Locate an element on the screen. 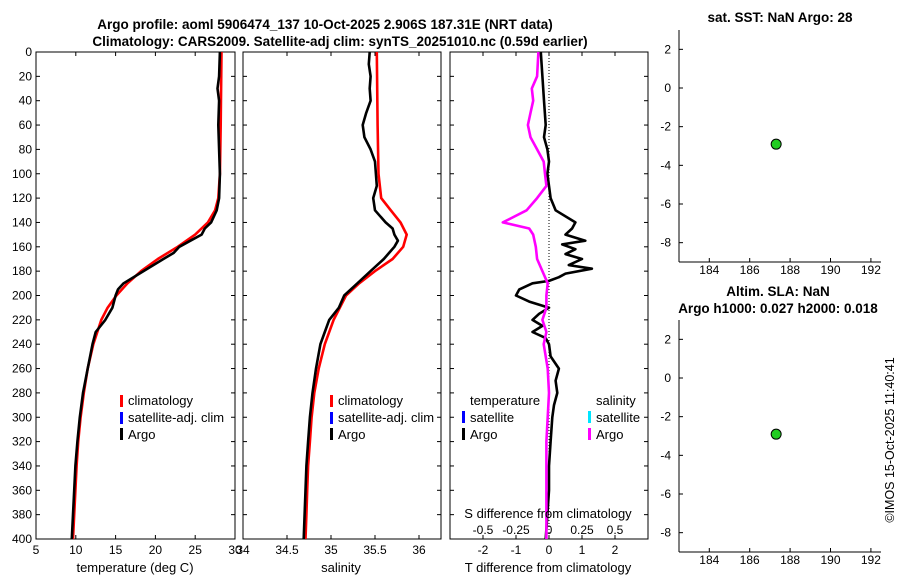 The width and height of the screenshot is (900, 580). y-tick-label: 220 is located at coordinates (22, 320).